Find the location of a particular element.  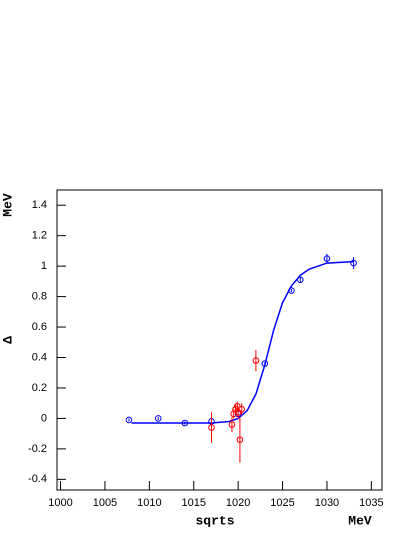

x-label: sqrts is located at coordinates (214, 520).